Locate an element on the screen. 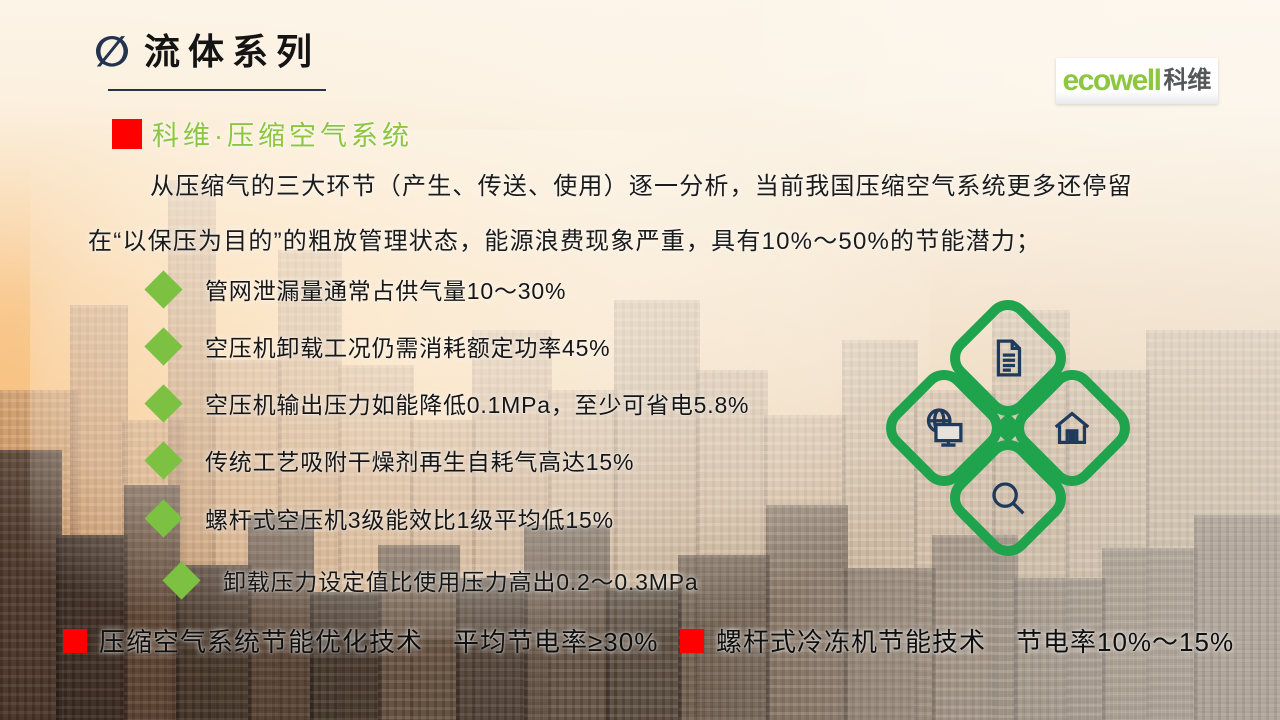 This screenshot has height=720, width=1280. bullet-item: 空压机卸载工况仍需消耗额定功率45% is located at coordinates (377, 346).